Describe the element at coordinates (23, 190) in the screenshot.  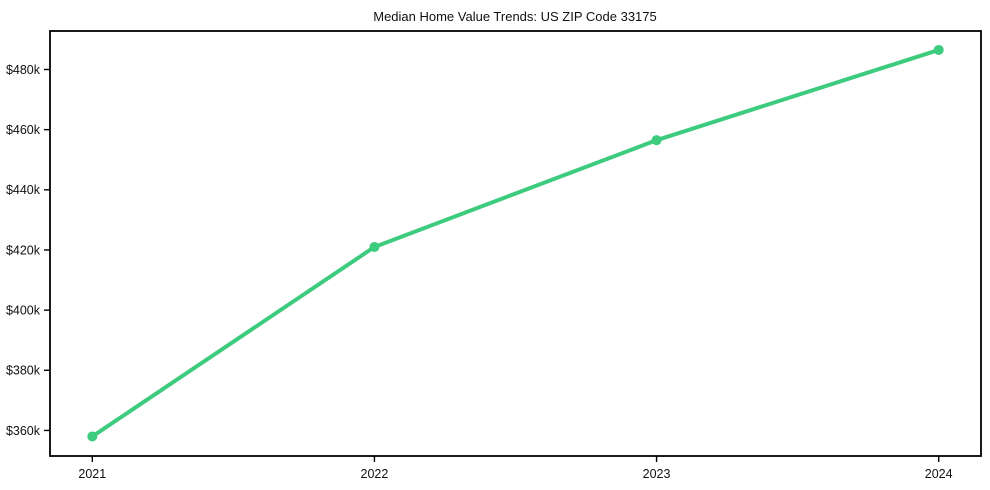
I see `y-tick-label: $440k` at that location.